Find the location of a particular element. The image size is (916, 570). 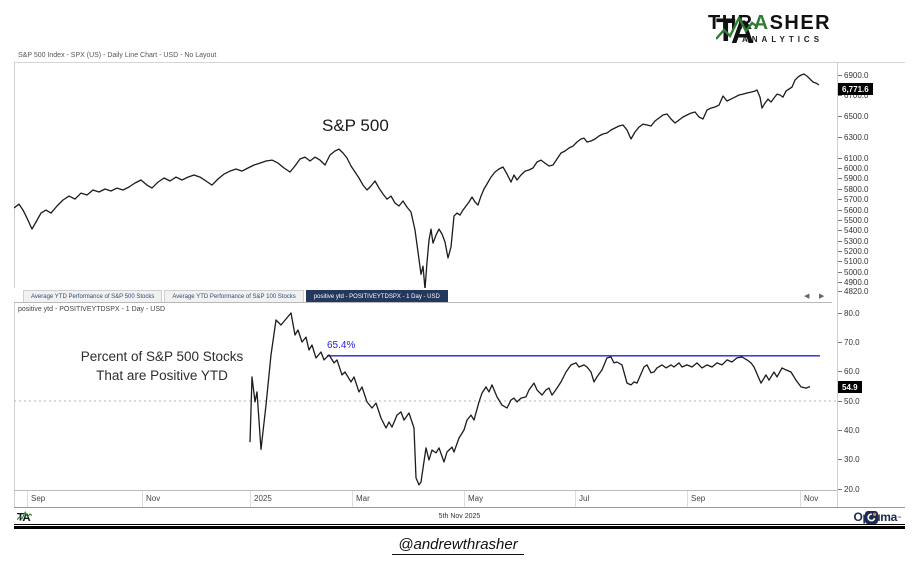

y-axis-tick-label: 40.0 is located at coordinates (852, 430).